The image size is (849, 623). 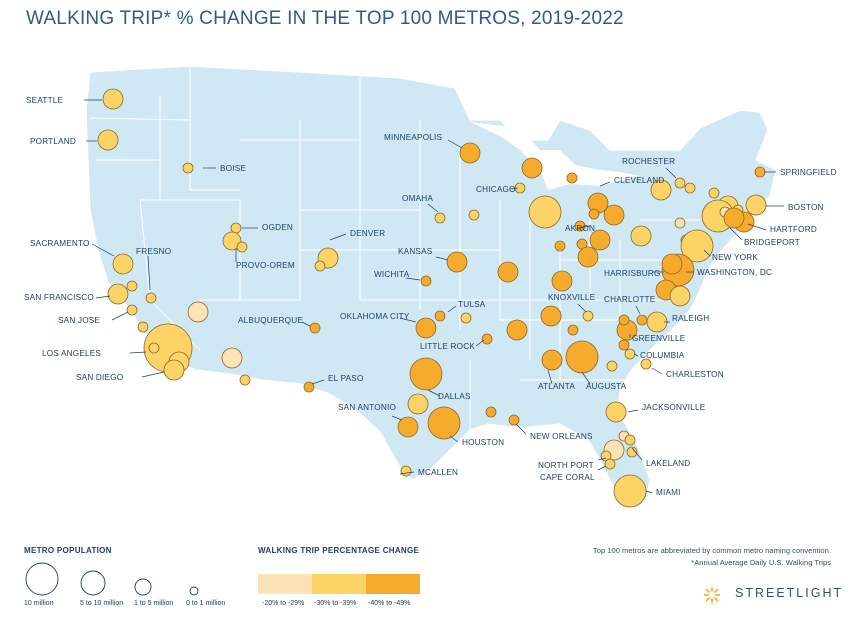 I want to click on metro-label: KANSAS, so click(x=415, y=251).